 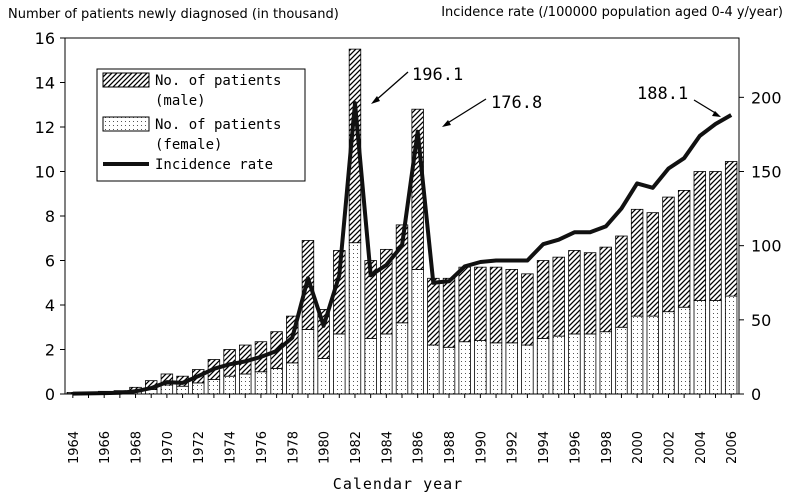 I want to click on bar-male-1997, so click(x=590, y=293).